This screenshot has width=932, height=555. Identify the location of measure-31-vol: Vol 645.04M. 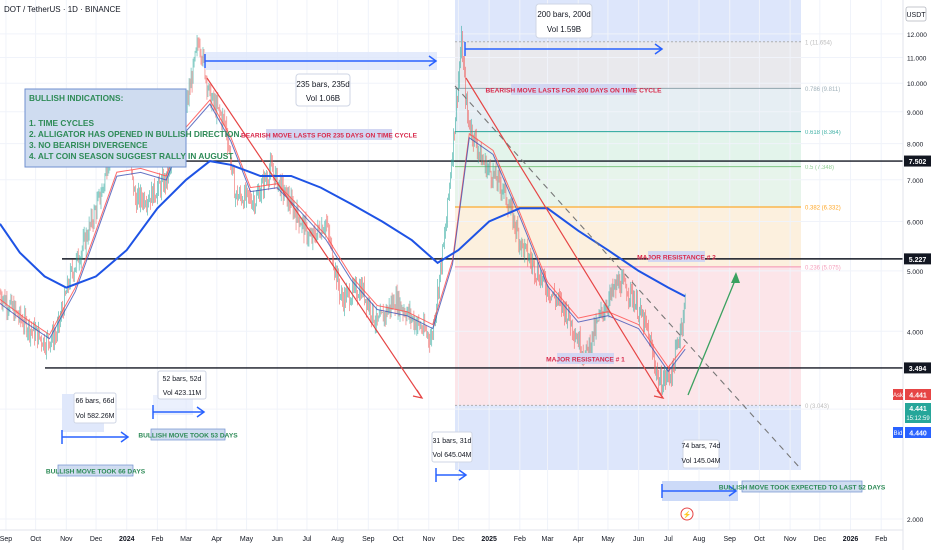
(452, 455).